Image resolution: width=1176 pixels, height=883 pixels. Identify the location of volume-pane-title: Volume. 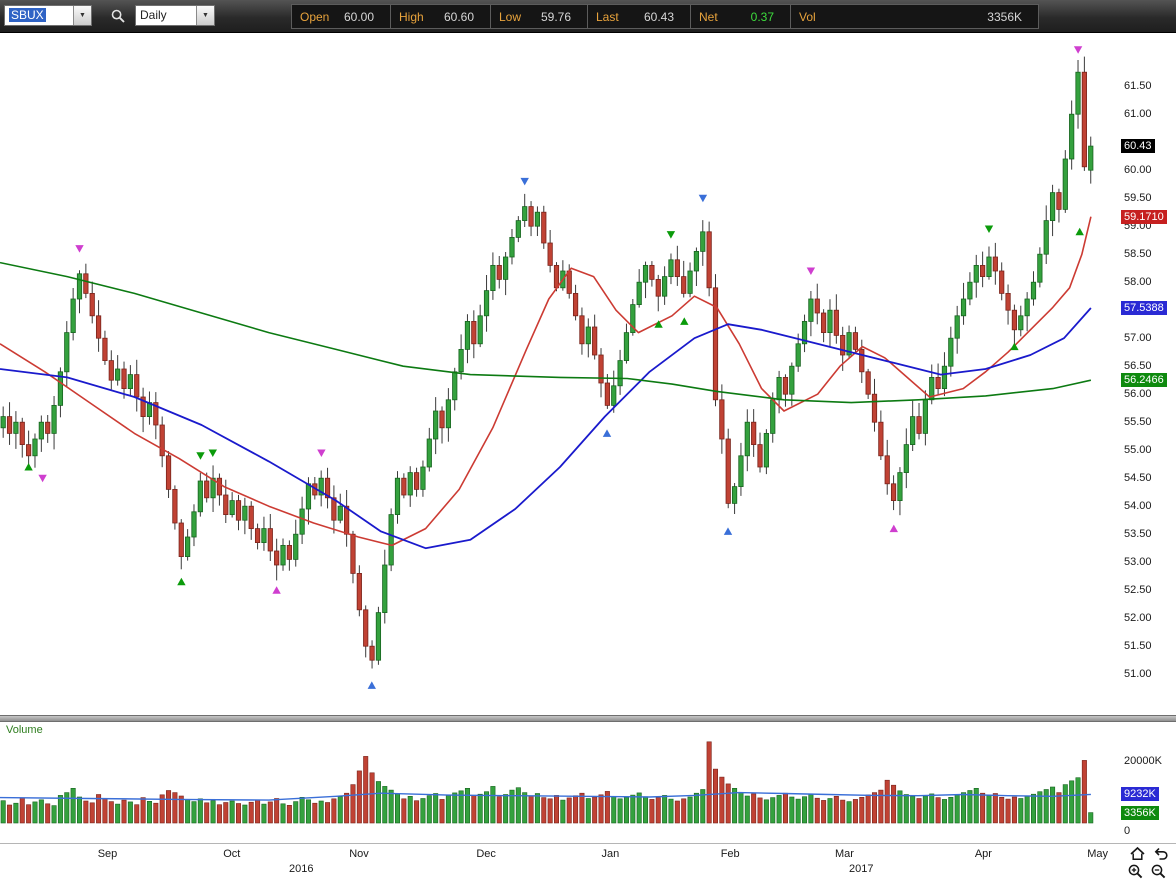
(24, 730).